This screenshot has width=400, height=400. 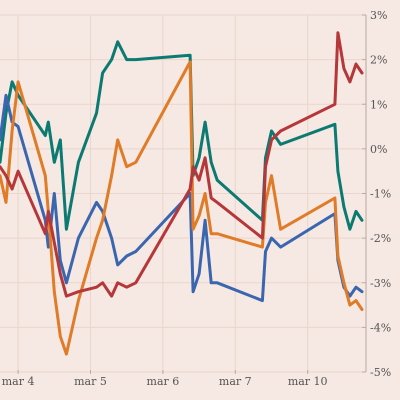 I want to click on x-tick-label: mar 4, so click(x=18, y=381).